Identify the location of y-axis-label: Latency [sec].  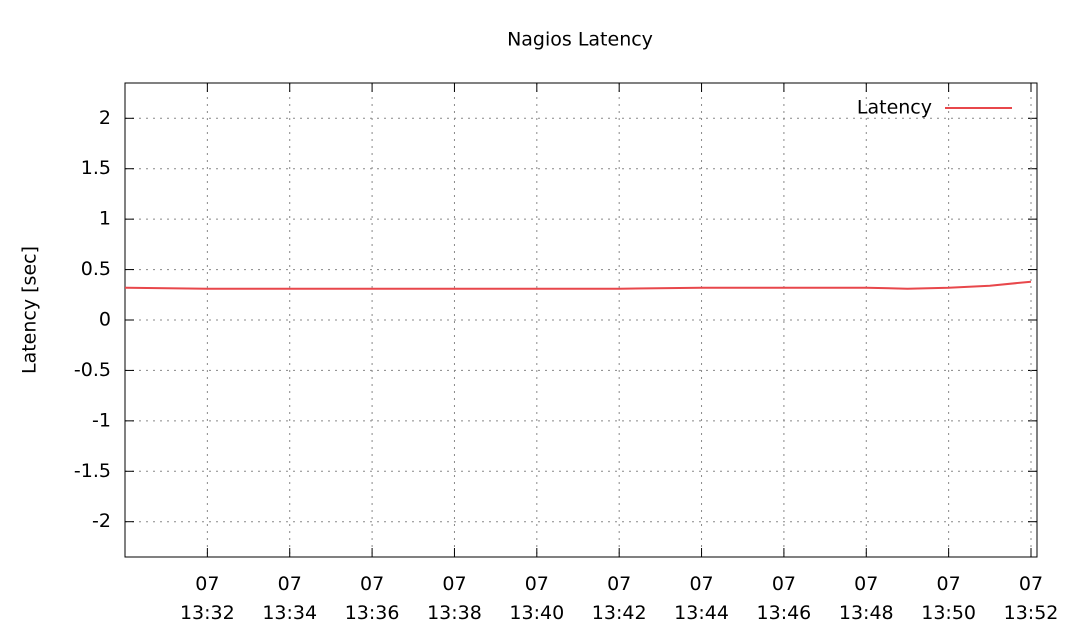
(30, 310).